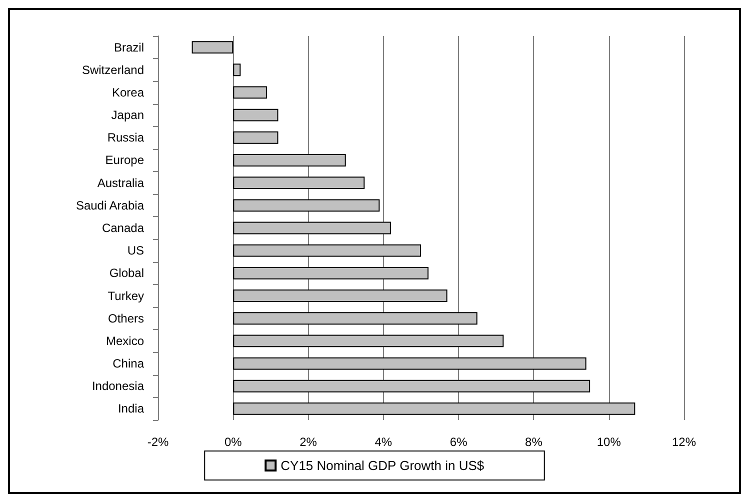 The width and height of the screenshot is (749, 502). What do you see at coordinates (383, 442) in the screenshot?
I see `x-tick-label: 4%` at bounding box center [383, 442].